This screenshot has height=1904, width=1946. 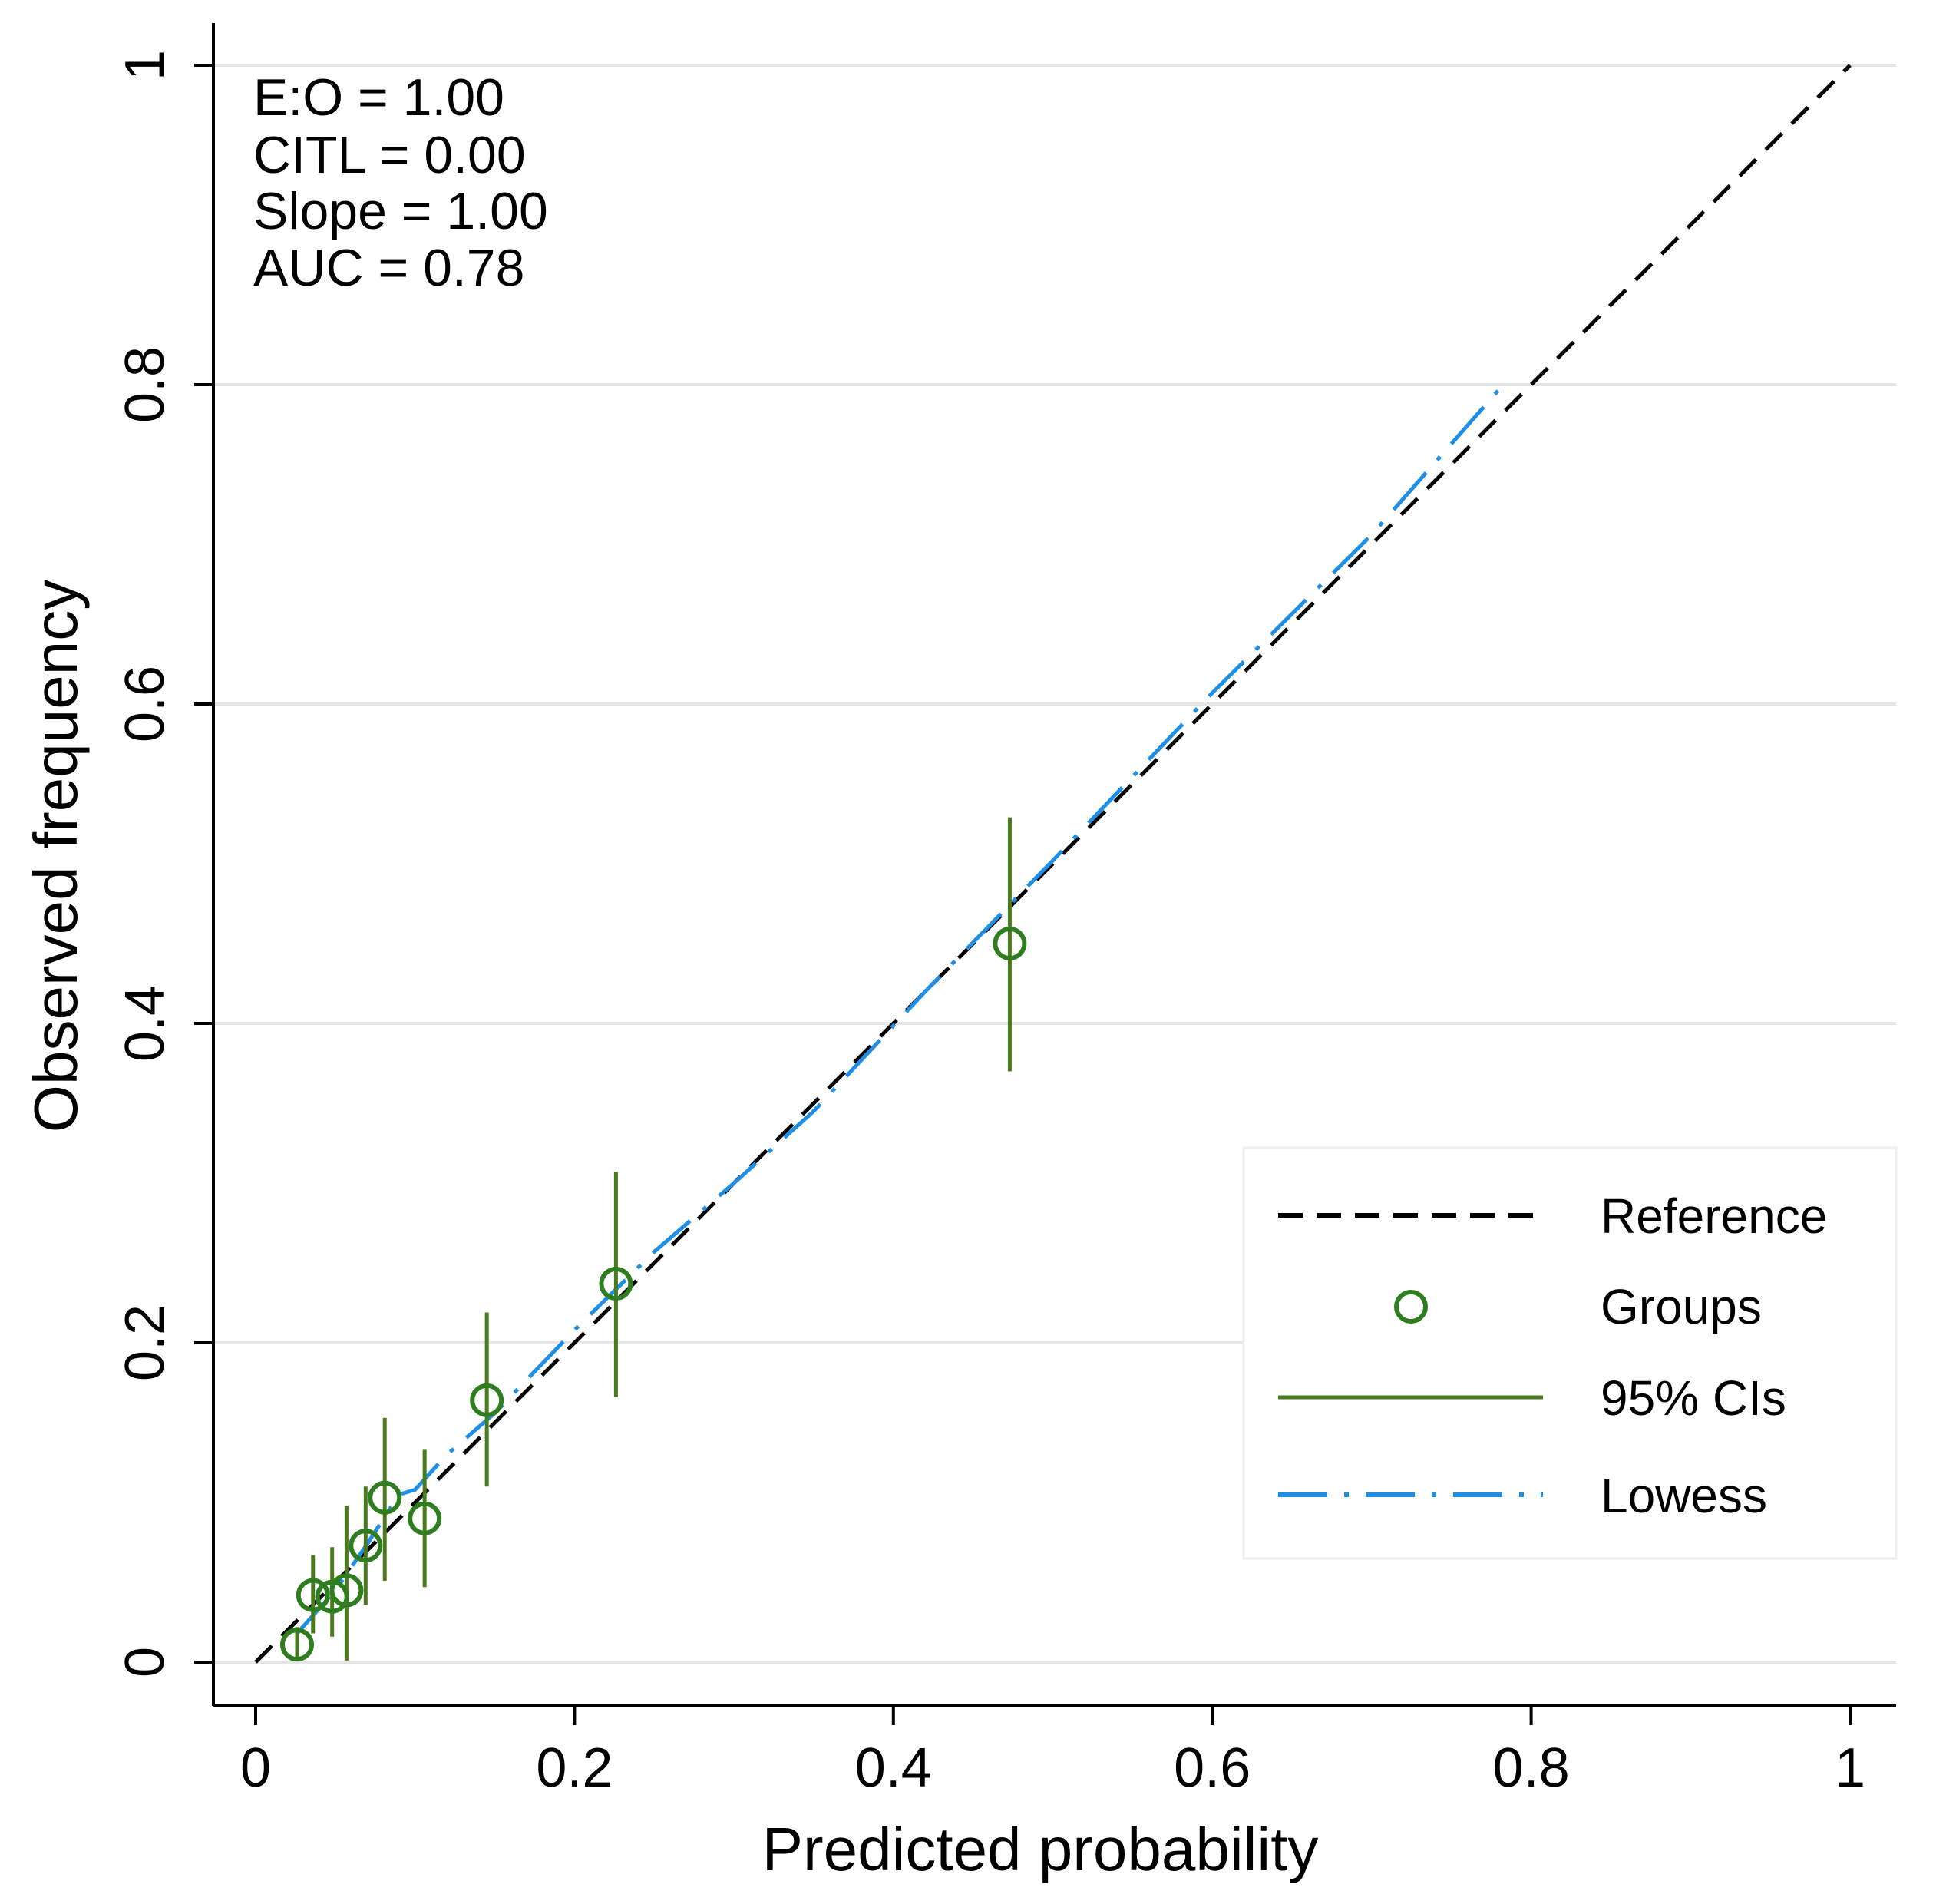 I want to click on stat-slope: Slope = 1.00, so click(x=400, y=211).